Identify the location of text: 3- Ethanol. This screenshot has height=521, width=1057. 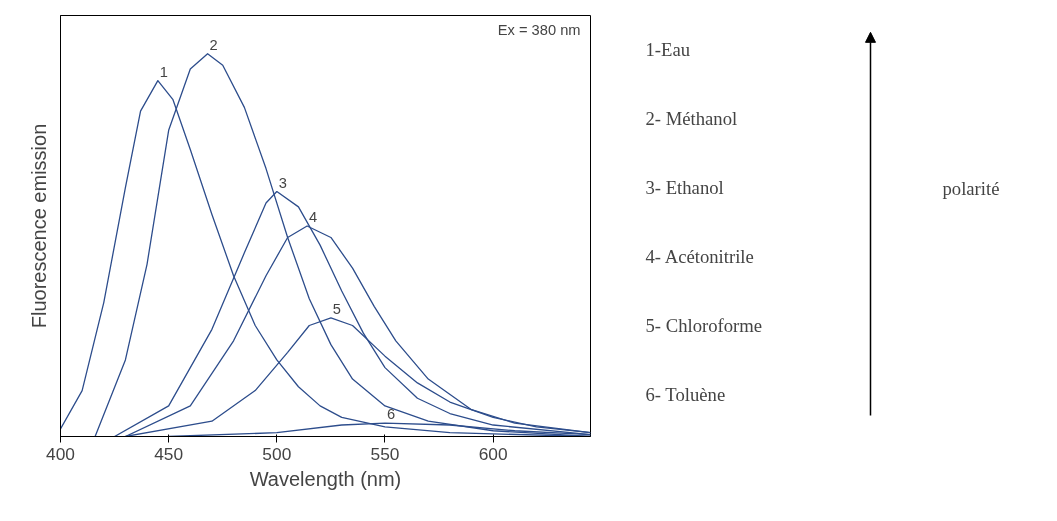
(684, 187).